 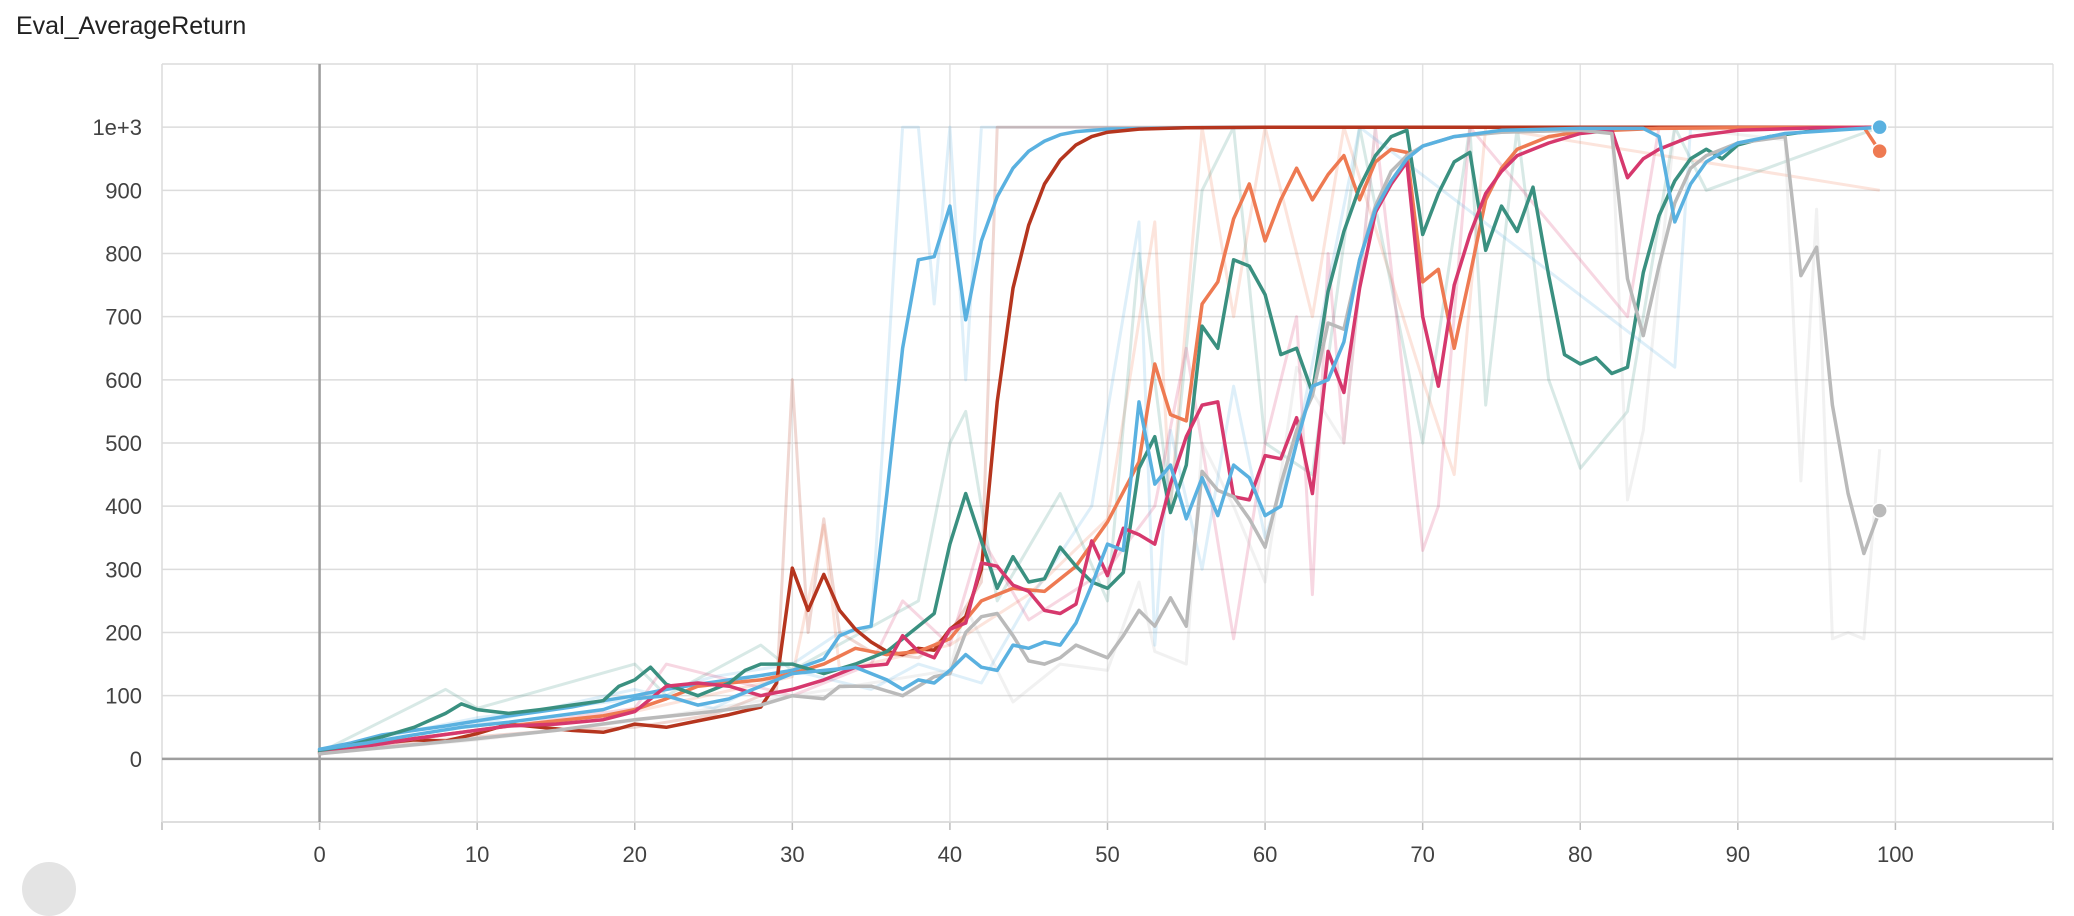 What do you see at coordinates (319, 854) in the screenshot?
I see `x-tick-label: 0` at bounding box center [319, 854].